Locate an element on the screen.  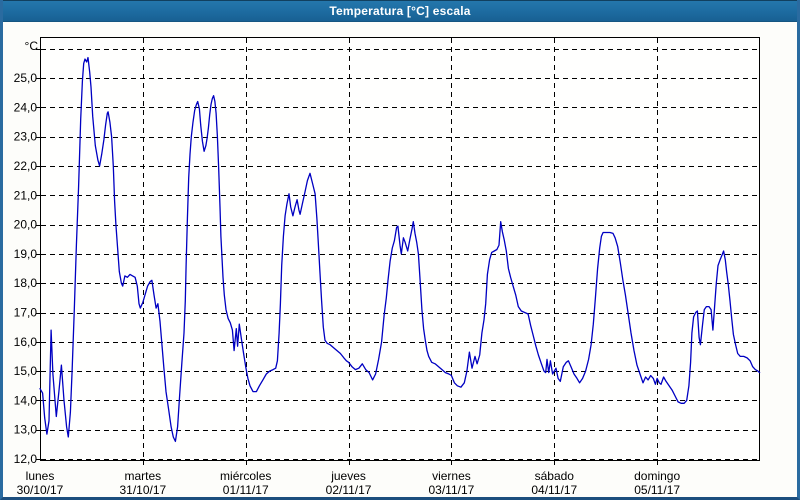
x-axis-date-label: 04/11/17 is located at coordinates (554, 490).